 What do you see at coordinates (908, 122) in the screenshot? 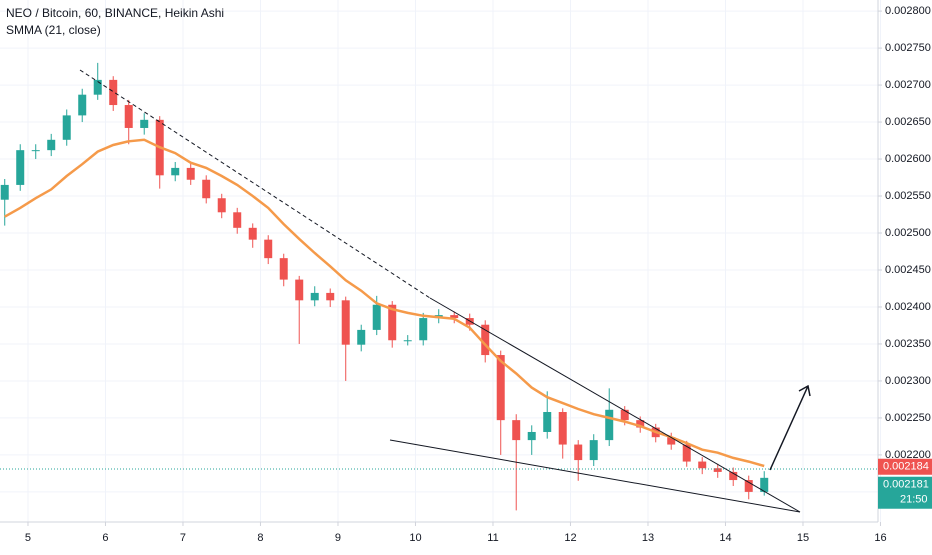
I see `y-tick-label: 0.002650` at bounding box center [908, 122].